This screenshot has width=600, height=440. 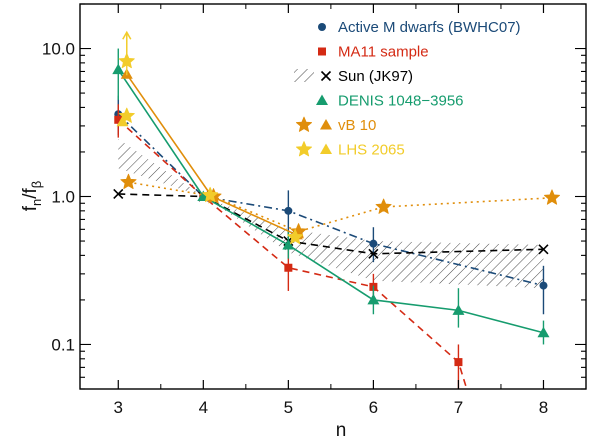 What do you see at coordinates (212, 154) in the screenshot?
I see `series-4-triangle-line` at bounding box center [212, 154].